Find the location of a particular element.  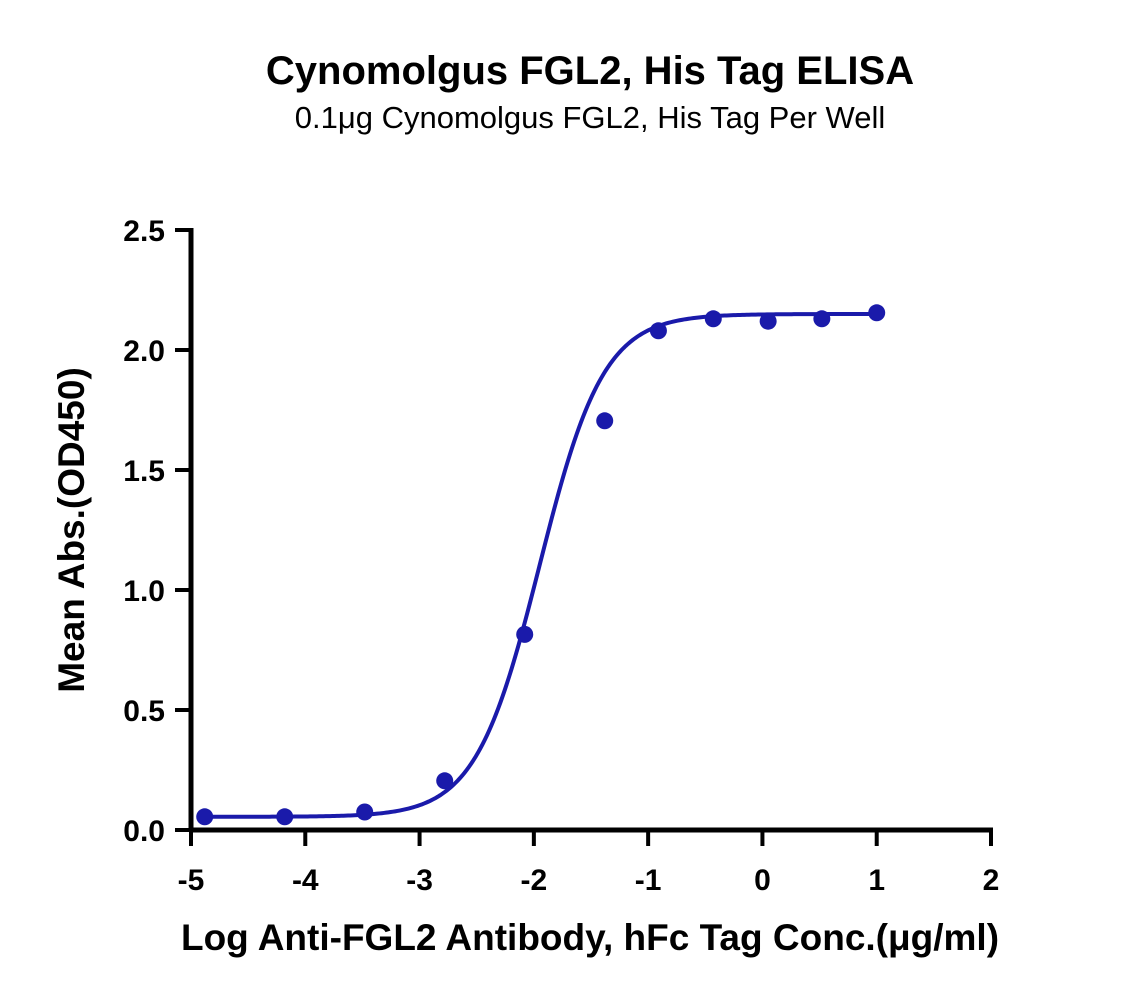

x-tick-label: -5 is located at coordinates (191, 880).